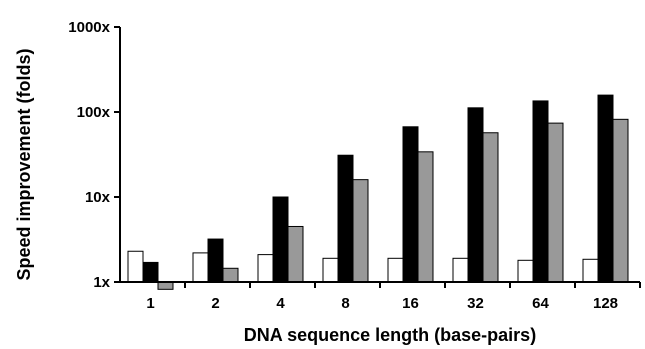 This screenshot has width=645, height=349. I want to click on y-tick-label: 100x, so click(94, 112).